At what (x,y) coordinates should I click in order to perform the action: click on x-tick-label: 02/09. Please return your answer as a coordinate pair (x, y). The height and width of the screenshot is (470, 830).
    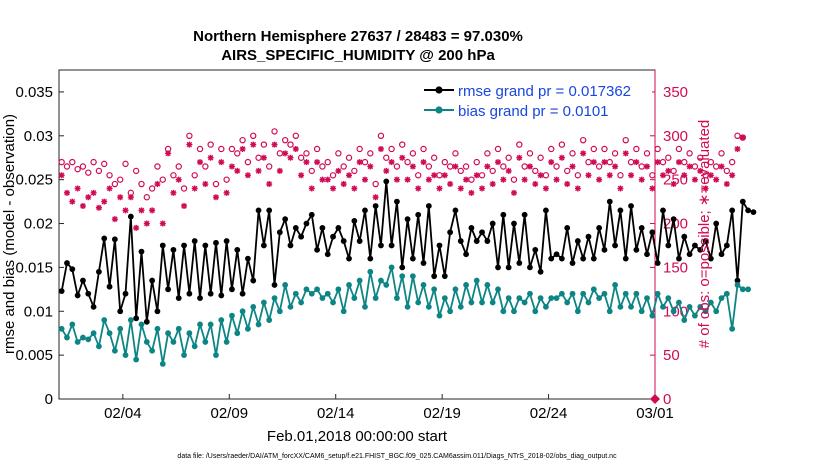
    Looking at the image, I should click on (230, 413).